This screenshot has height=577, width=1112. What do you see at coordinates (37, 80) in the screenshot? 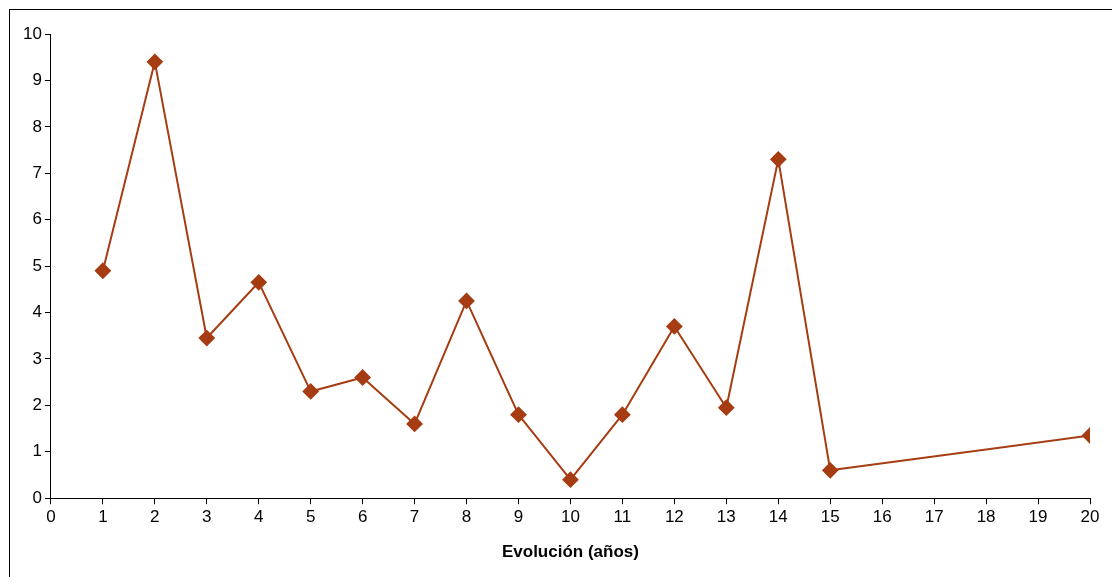
I see `y-tick-label: 9` at bounding box center [37, 80].